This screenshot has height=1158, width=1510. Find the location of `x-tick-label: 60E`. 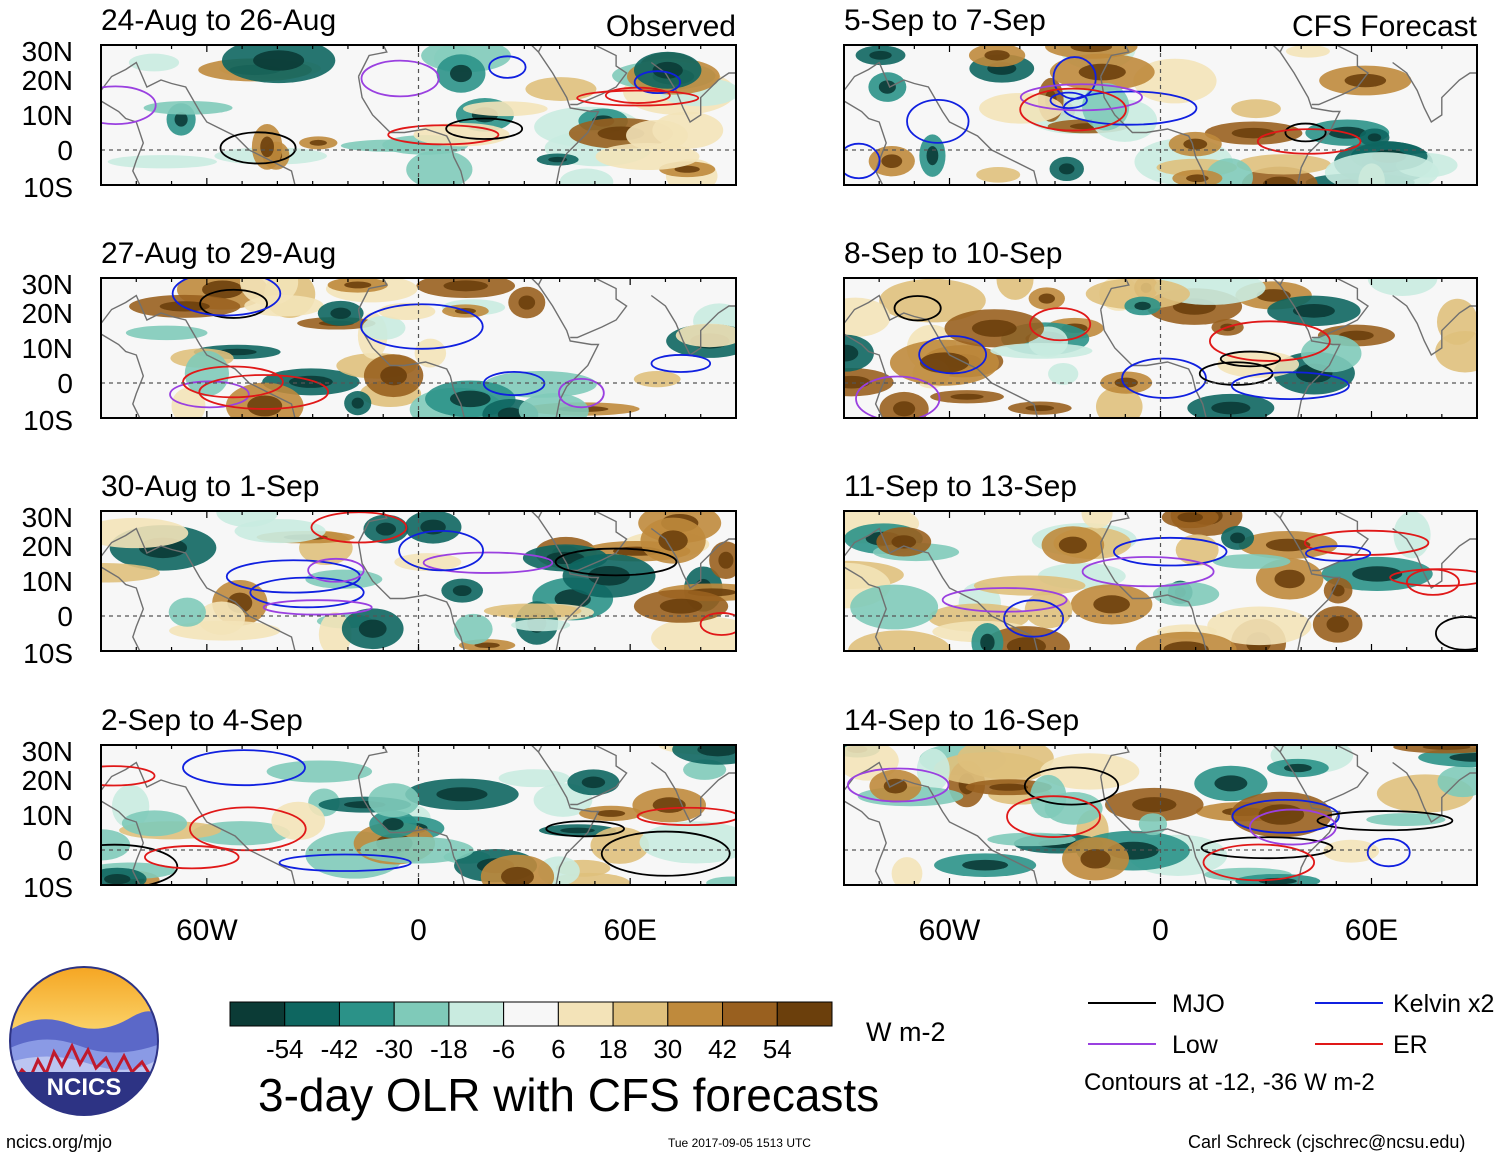

x-tick-label: 60E is located at coordinates (1371, 930).